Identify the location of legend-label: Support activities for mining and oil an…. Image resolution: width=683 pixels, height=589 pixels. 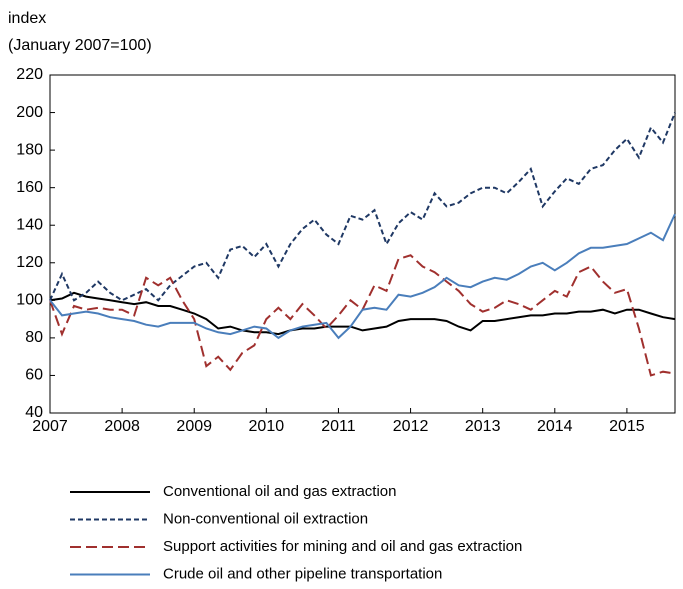
(342, 546).